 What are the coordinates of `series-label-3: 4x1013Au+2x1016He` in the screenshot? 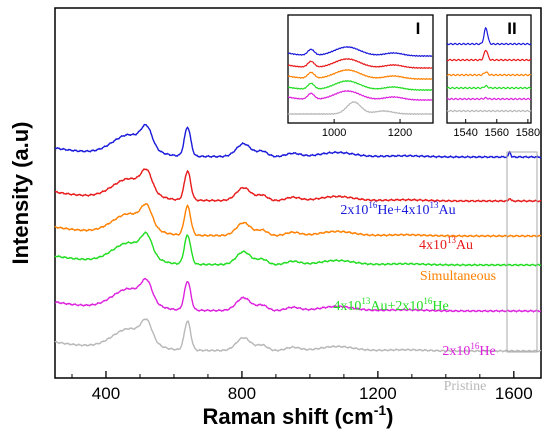 It's located at (390, 305).